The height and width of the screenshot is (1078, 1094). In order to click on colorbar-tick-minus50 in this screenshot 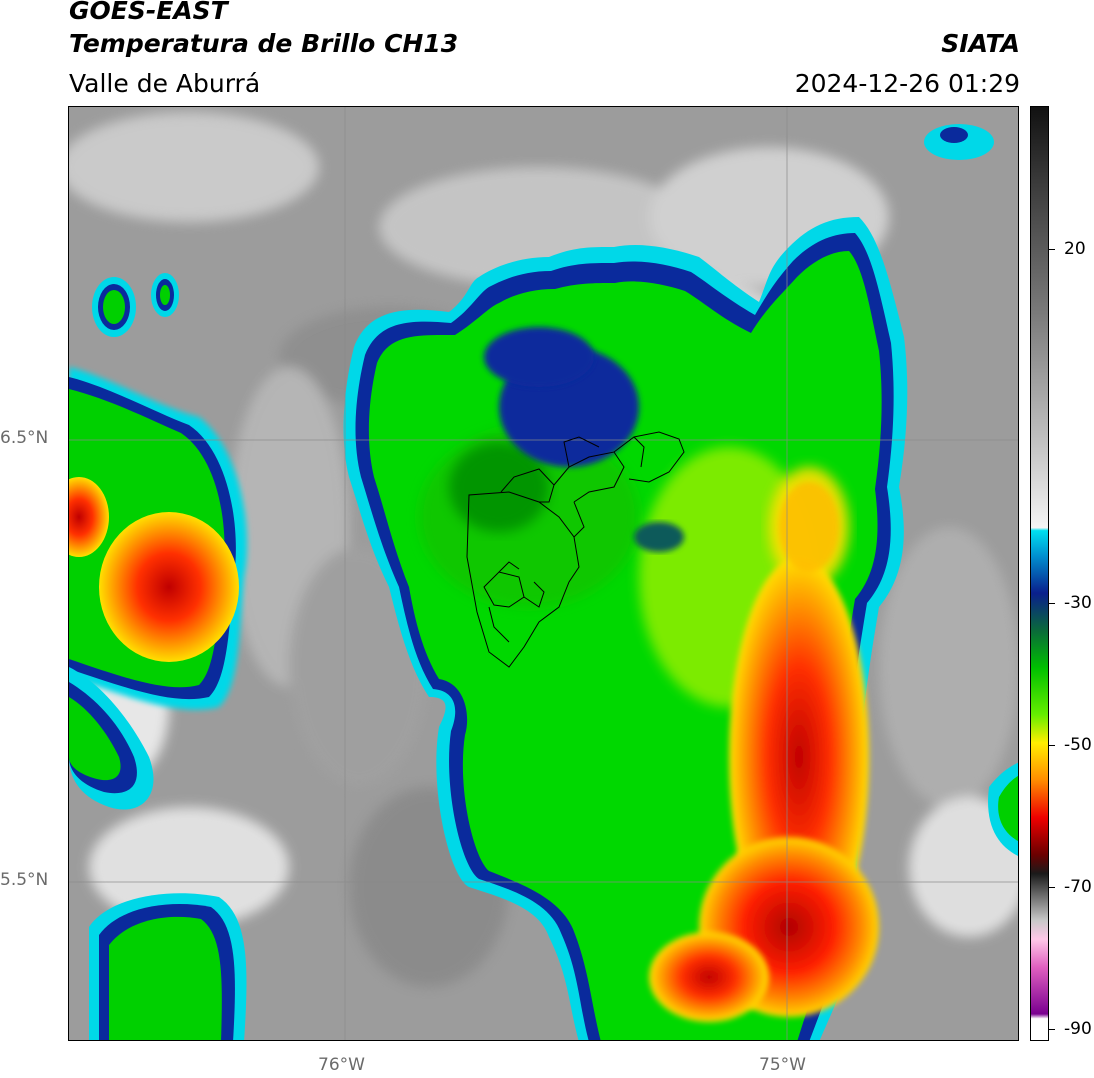, I will do `click(1052, 745)`.